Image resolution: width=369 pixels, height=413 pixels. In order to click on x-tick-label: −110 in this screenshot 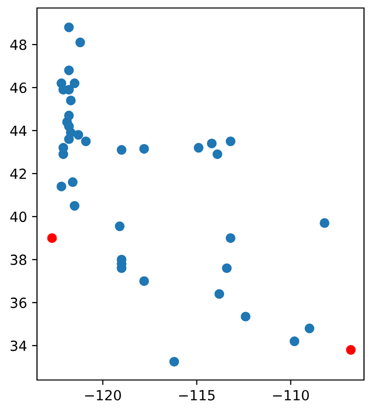, I will do `click(291, 395)`.